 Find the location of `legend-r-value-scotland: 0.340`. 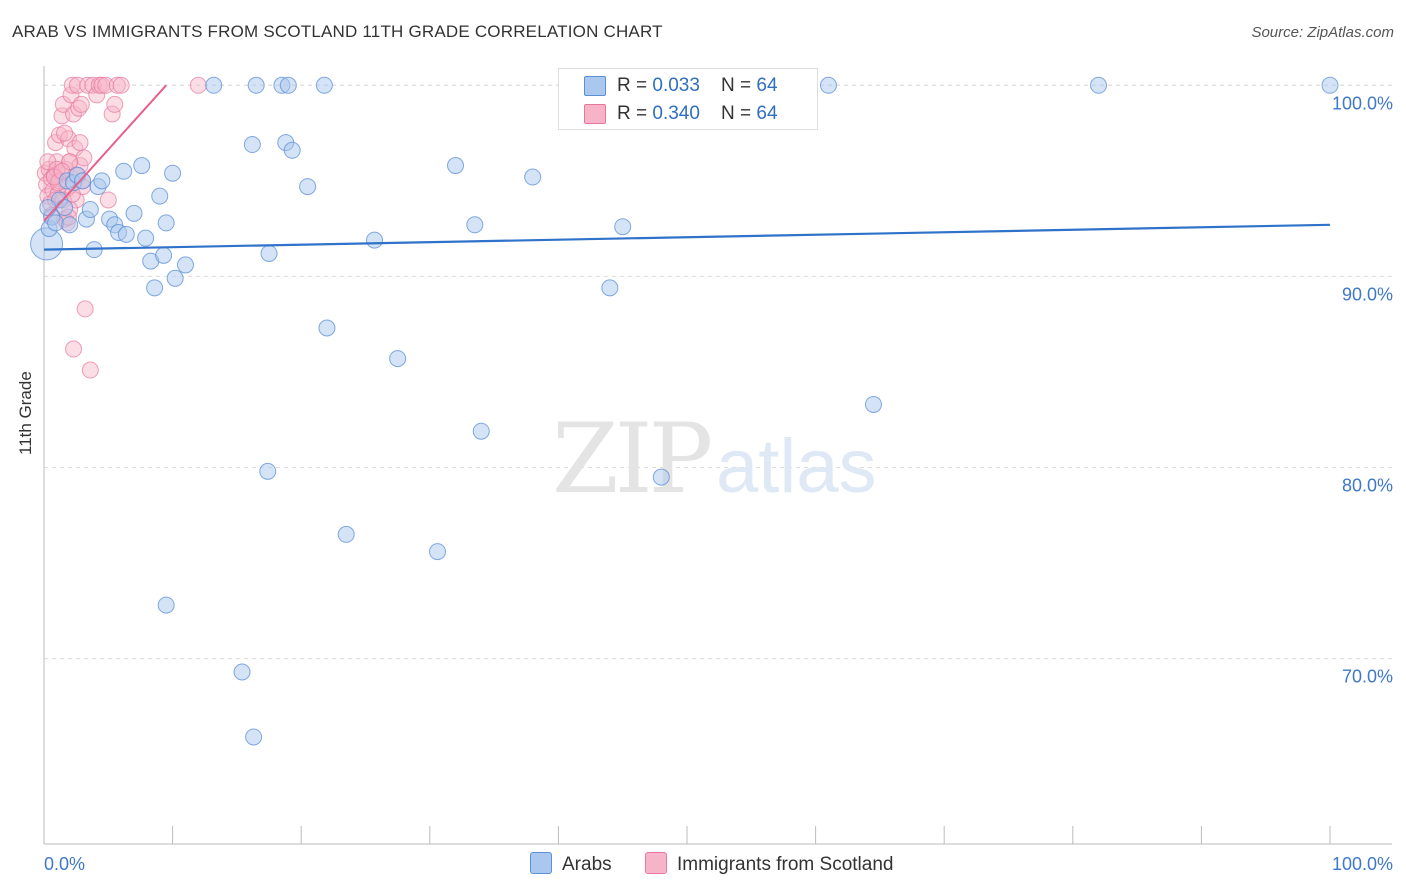

legend-r-value-scotland: 0.340 is located at coordinates (676, 113).